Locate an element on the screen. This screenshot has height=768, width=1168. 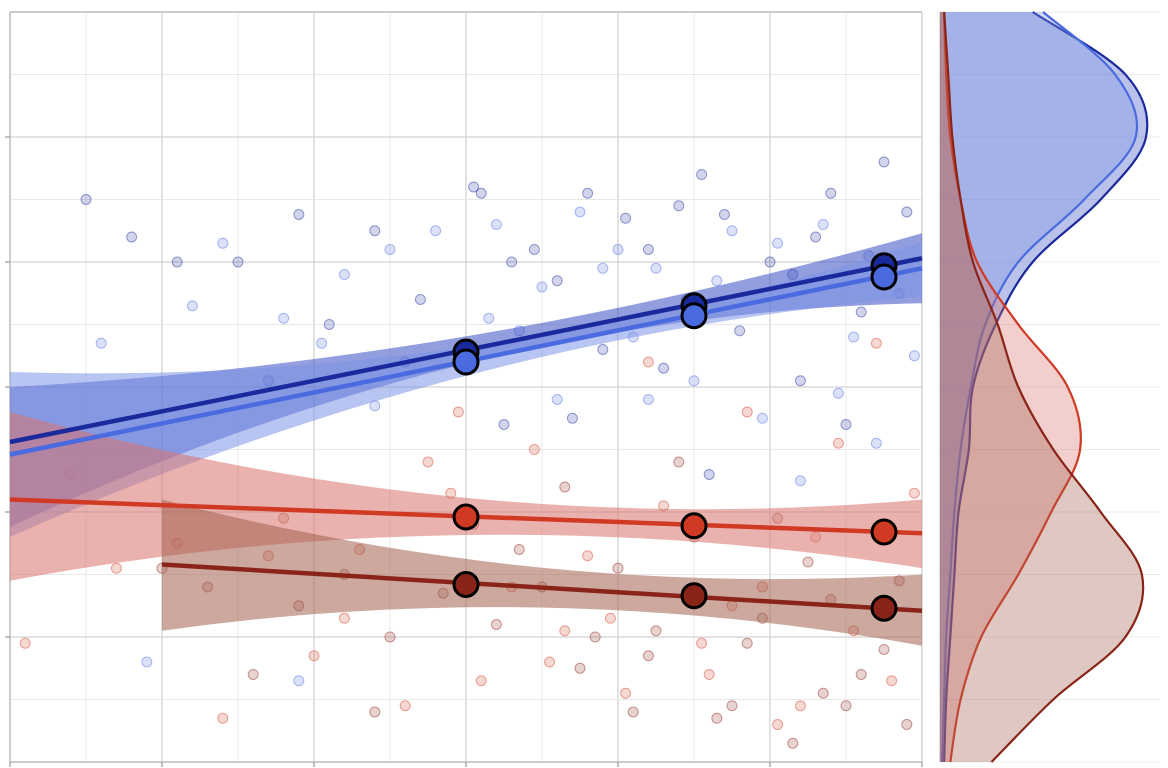
density-line-group-light-red is located at coordinates (1012, 387).